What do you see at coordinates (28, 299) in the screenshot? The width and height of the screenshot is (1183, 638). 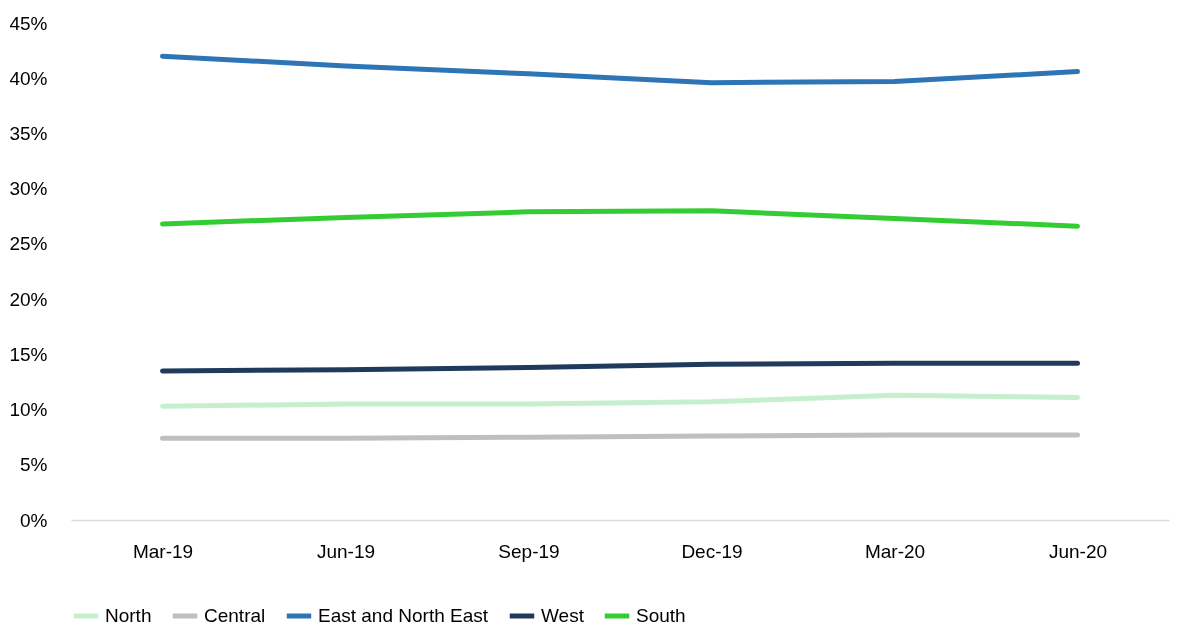 I see `y-tick-label: 20%` at bounding box center [28, 299].